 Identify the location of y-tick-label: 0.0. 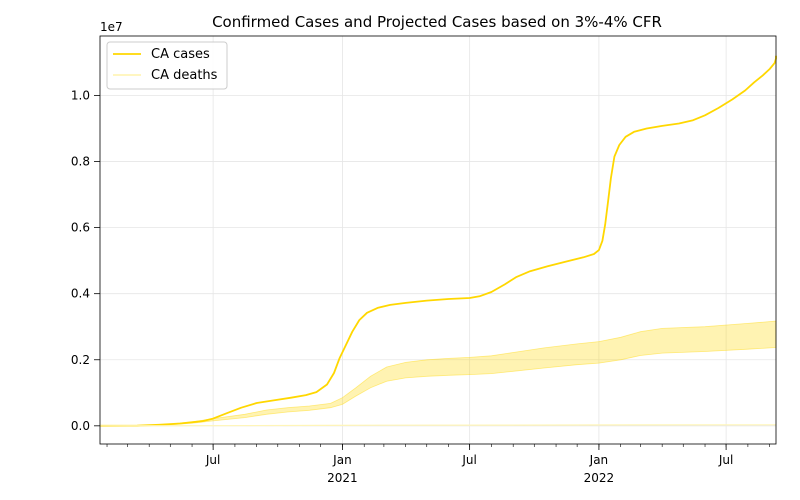
(80, 426).